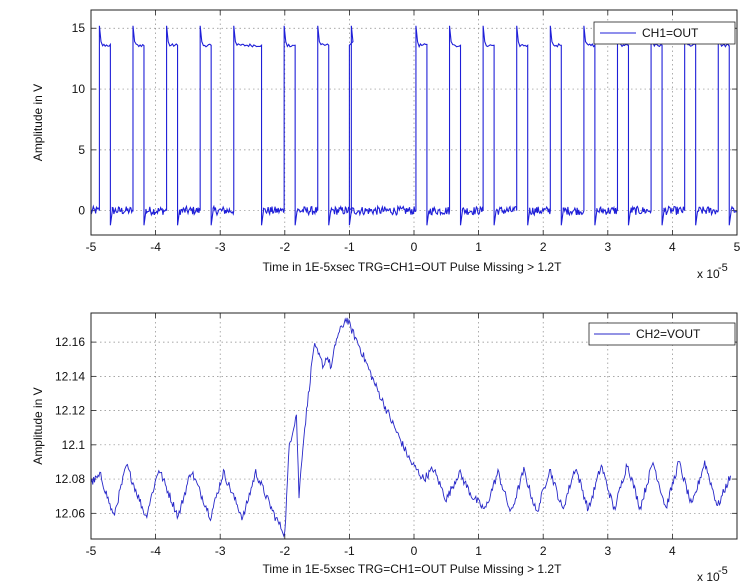 Image resolution: width=741 pixels, height=584 pixels. Describe the element at coordinates (737, 247) in the screenshot. I see `x-tick-label: 5` at that location.